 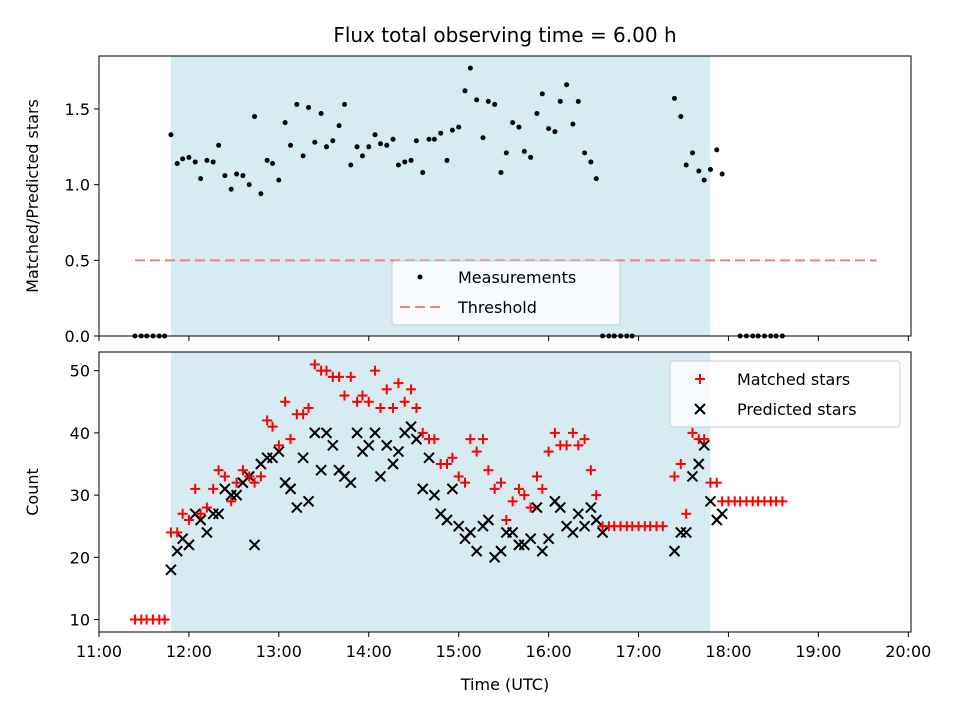 I want to click on y-tick-label: 1.0, so click(x=77, y=185).